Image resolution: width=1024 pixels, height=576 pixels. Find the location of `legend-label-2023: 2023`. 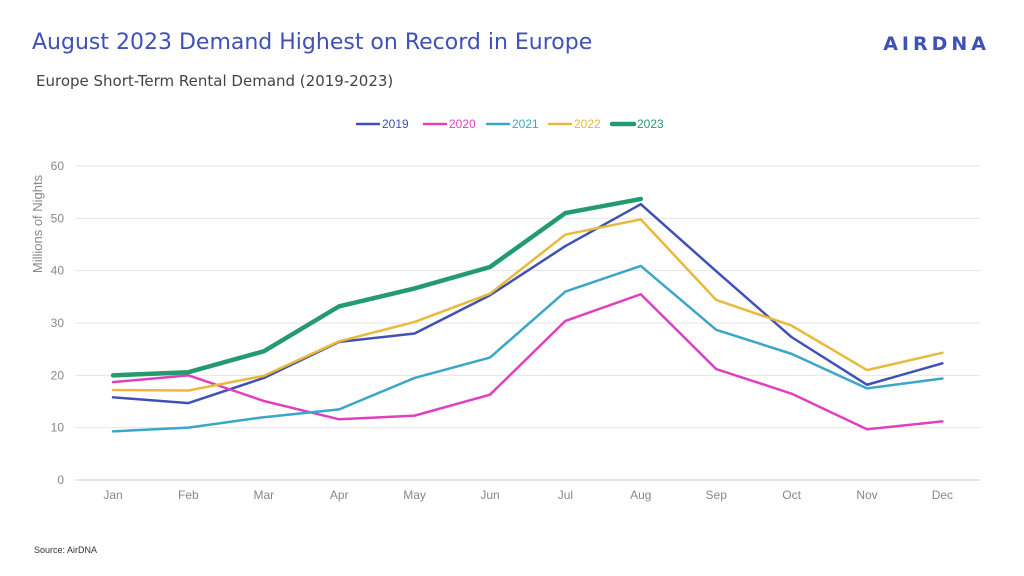

legend-label-2023: 2023 is located at coordinates (650, 124).